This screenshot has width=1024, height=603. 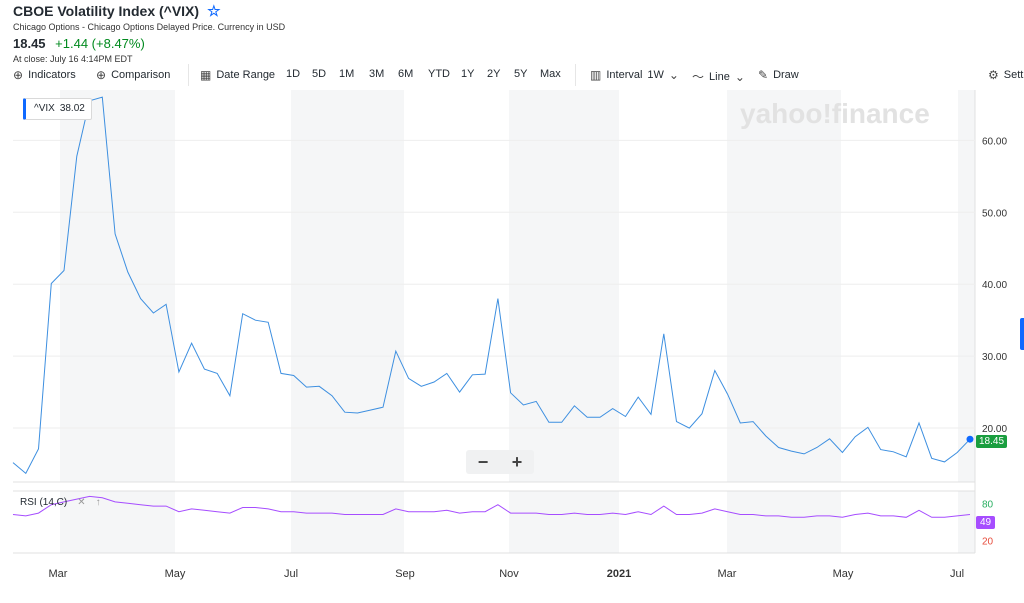 I want to click on chart-type-dropdown: 〜 Line ⌄, so click(x=718, y=76).